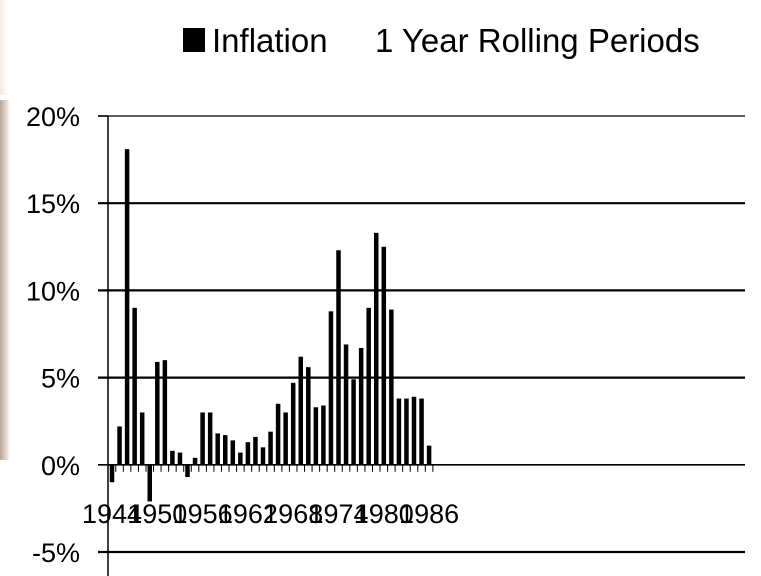 The image size is (761, 576). Describe the element at coordinates (285, 438) in the screenshot. I see `bar-1967` at that location.